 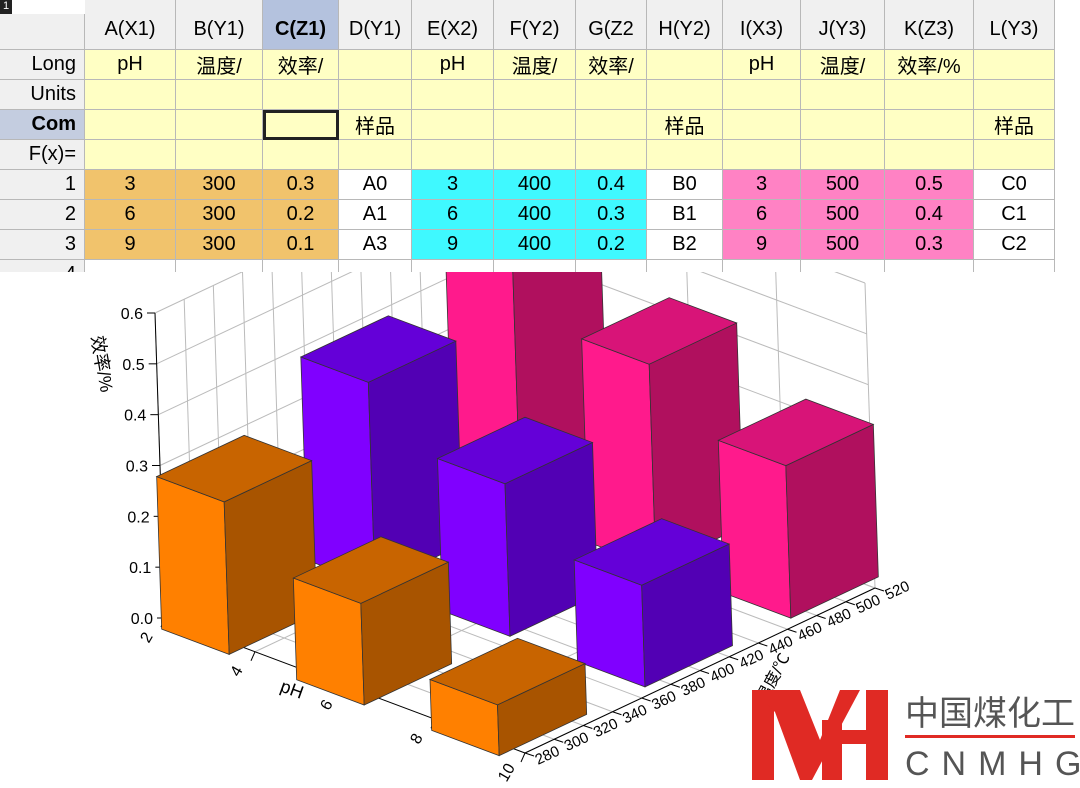 What do you see at coordinates (929, 185) in the screenshot?
I see `cell: 0.5` at bounding box center [929, 185].